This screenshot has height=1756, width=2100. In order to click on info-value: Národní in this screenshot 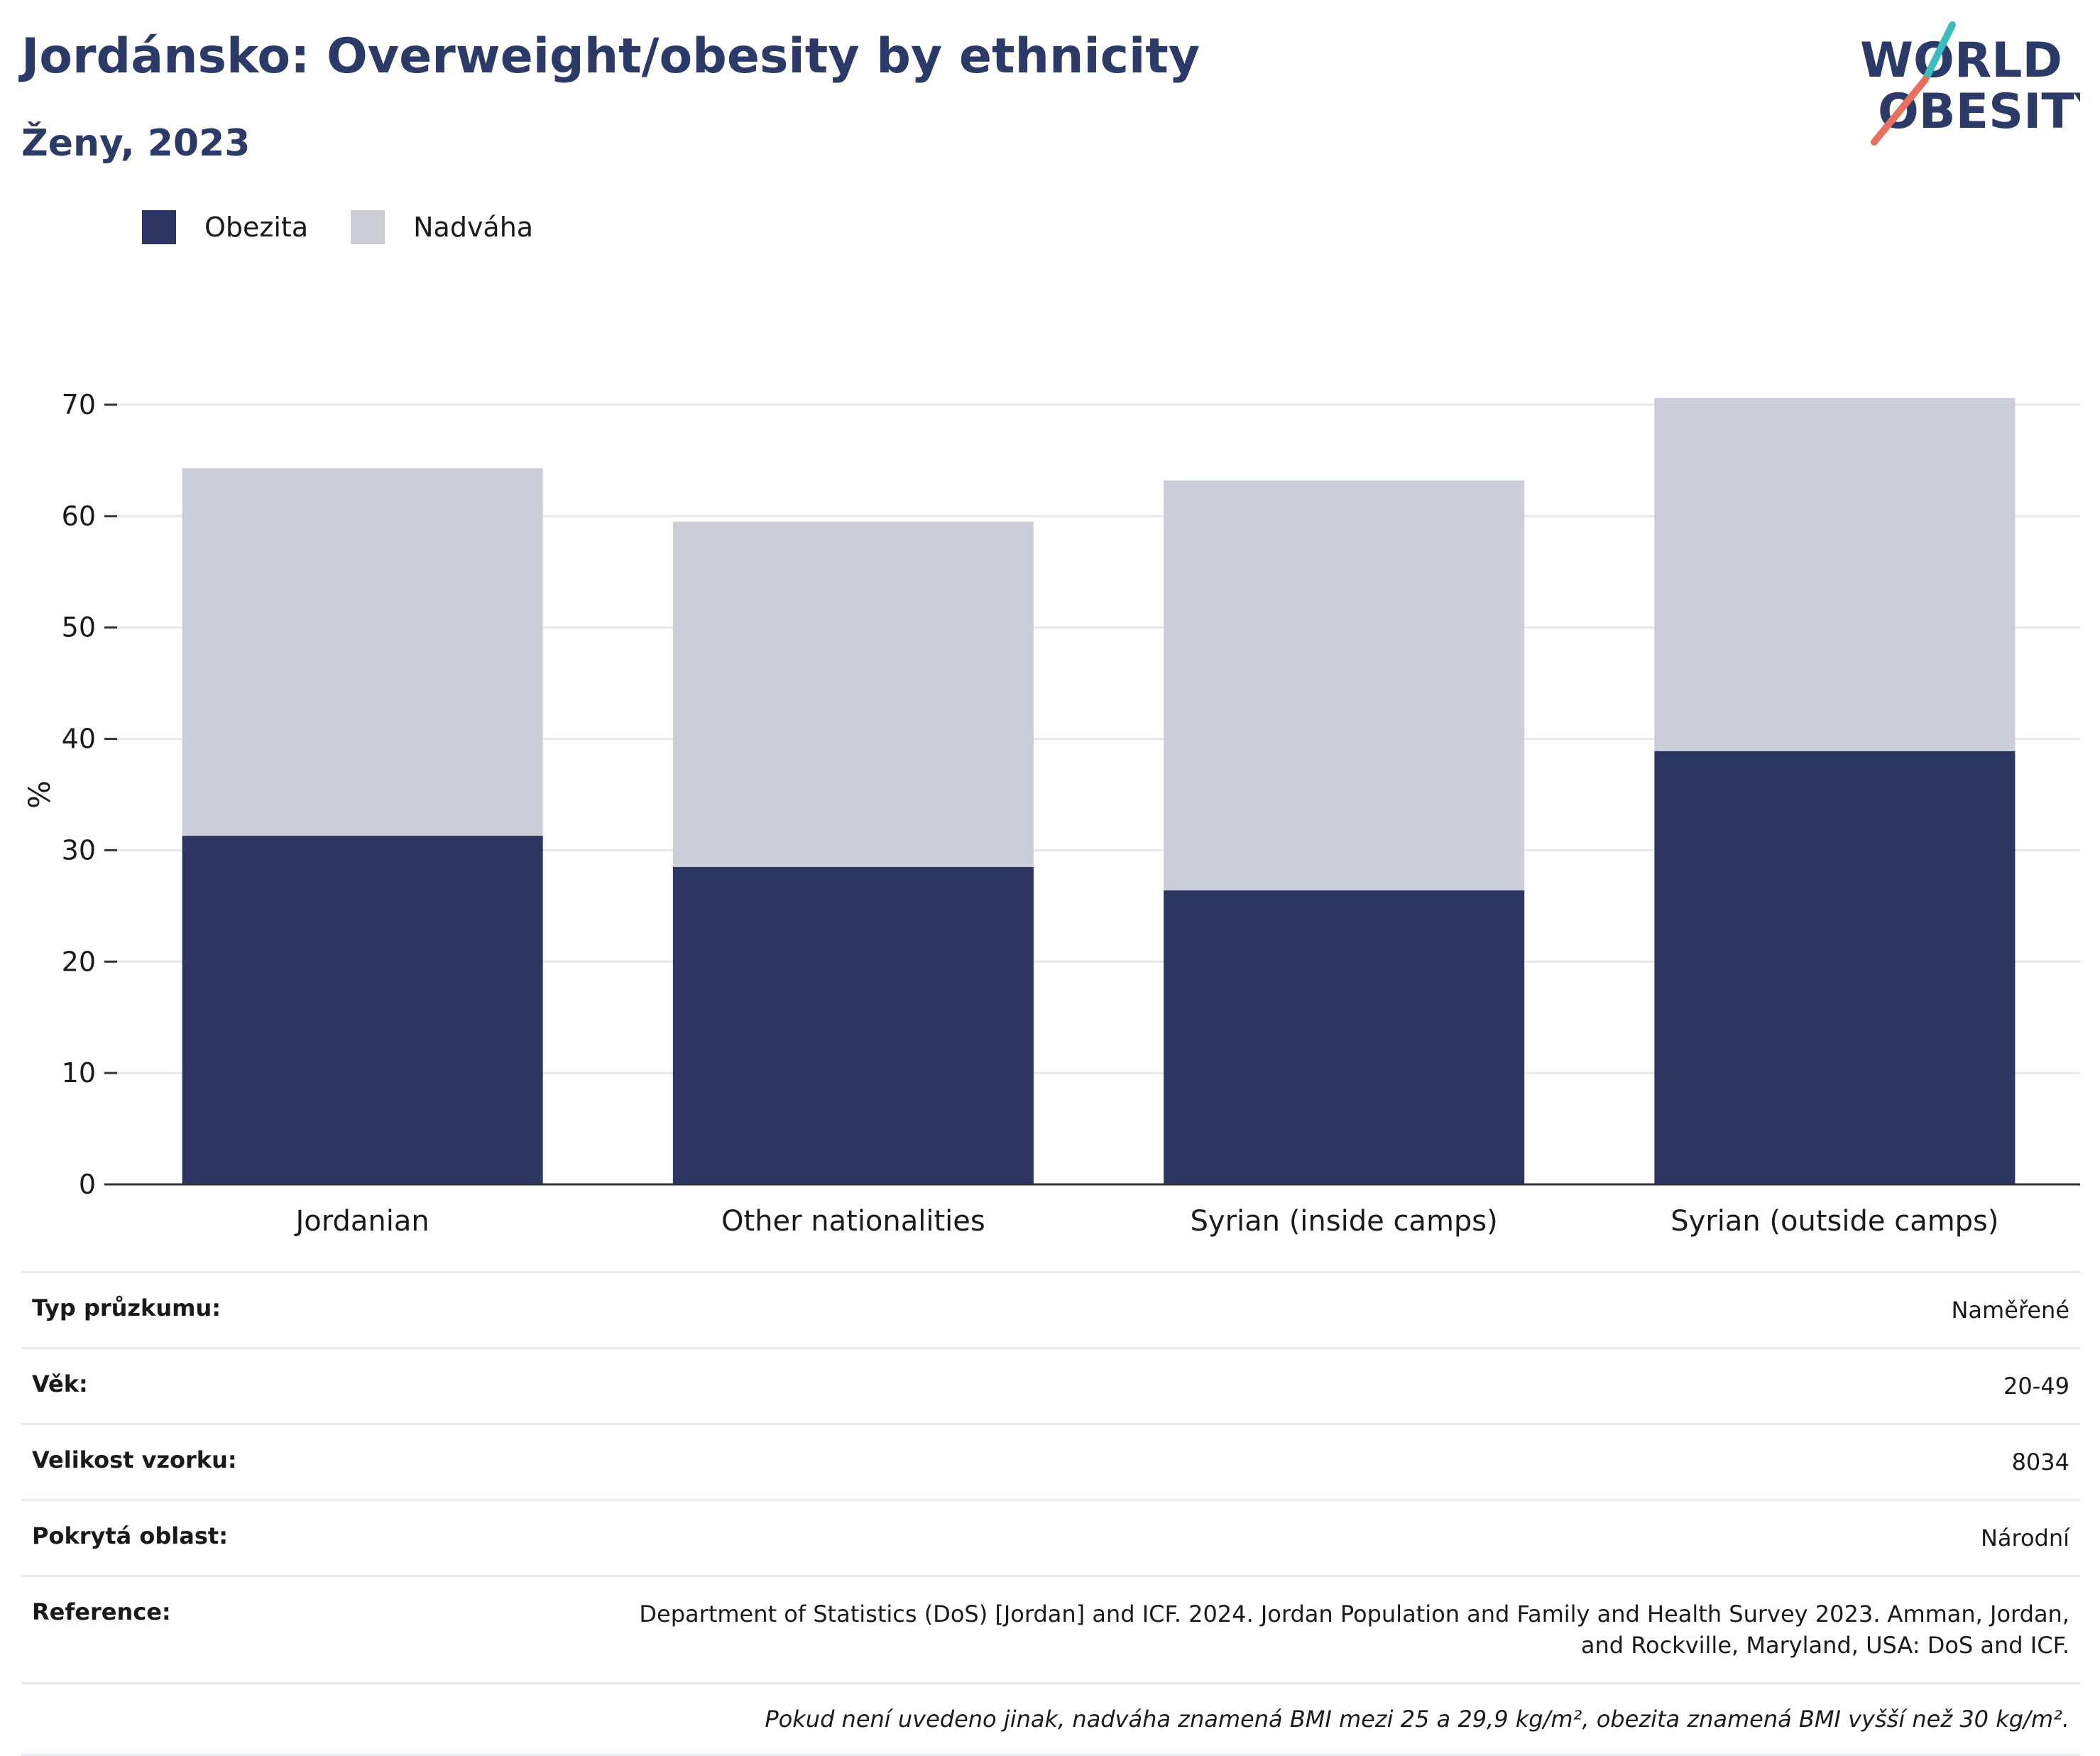, I will do `click(2024, 1538)`.